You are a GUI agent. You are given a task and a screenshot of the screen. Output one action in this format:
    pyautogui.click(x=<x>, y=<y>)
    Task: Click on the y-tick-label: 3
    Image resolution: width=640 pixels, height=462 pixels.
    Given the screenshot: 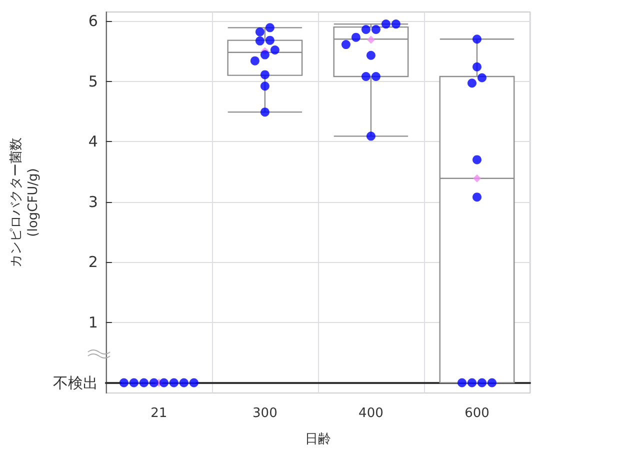 What is the action you would take?
    pyautogui.click(x=93, y=201)
    